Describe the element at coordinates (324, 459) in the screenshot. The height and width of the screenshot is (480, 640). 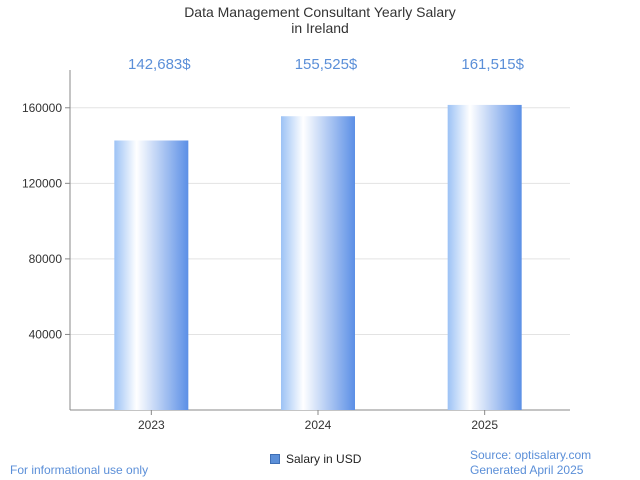
I see `legend-label: Salary in USD` at that location.